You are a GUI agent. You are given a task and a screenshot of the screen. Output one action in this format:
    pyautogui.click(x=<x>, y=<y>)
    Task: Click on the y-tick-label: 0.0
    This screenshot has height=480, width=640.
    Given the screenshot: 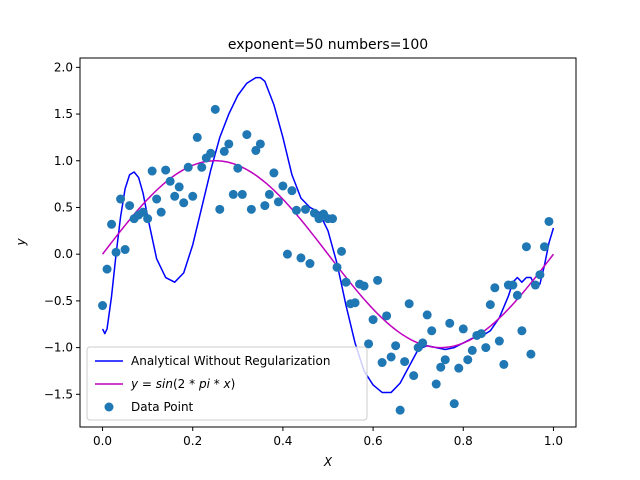 What is the action you would take?
    pyautogui.click(x=63, y=254)
    